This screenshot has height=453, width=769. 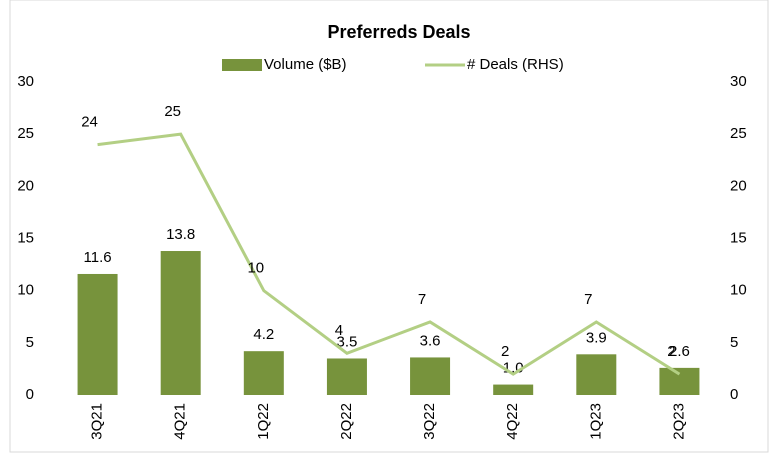 I want to click on line-label: 4, so click(x=339, y=330).